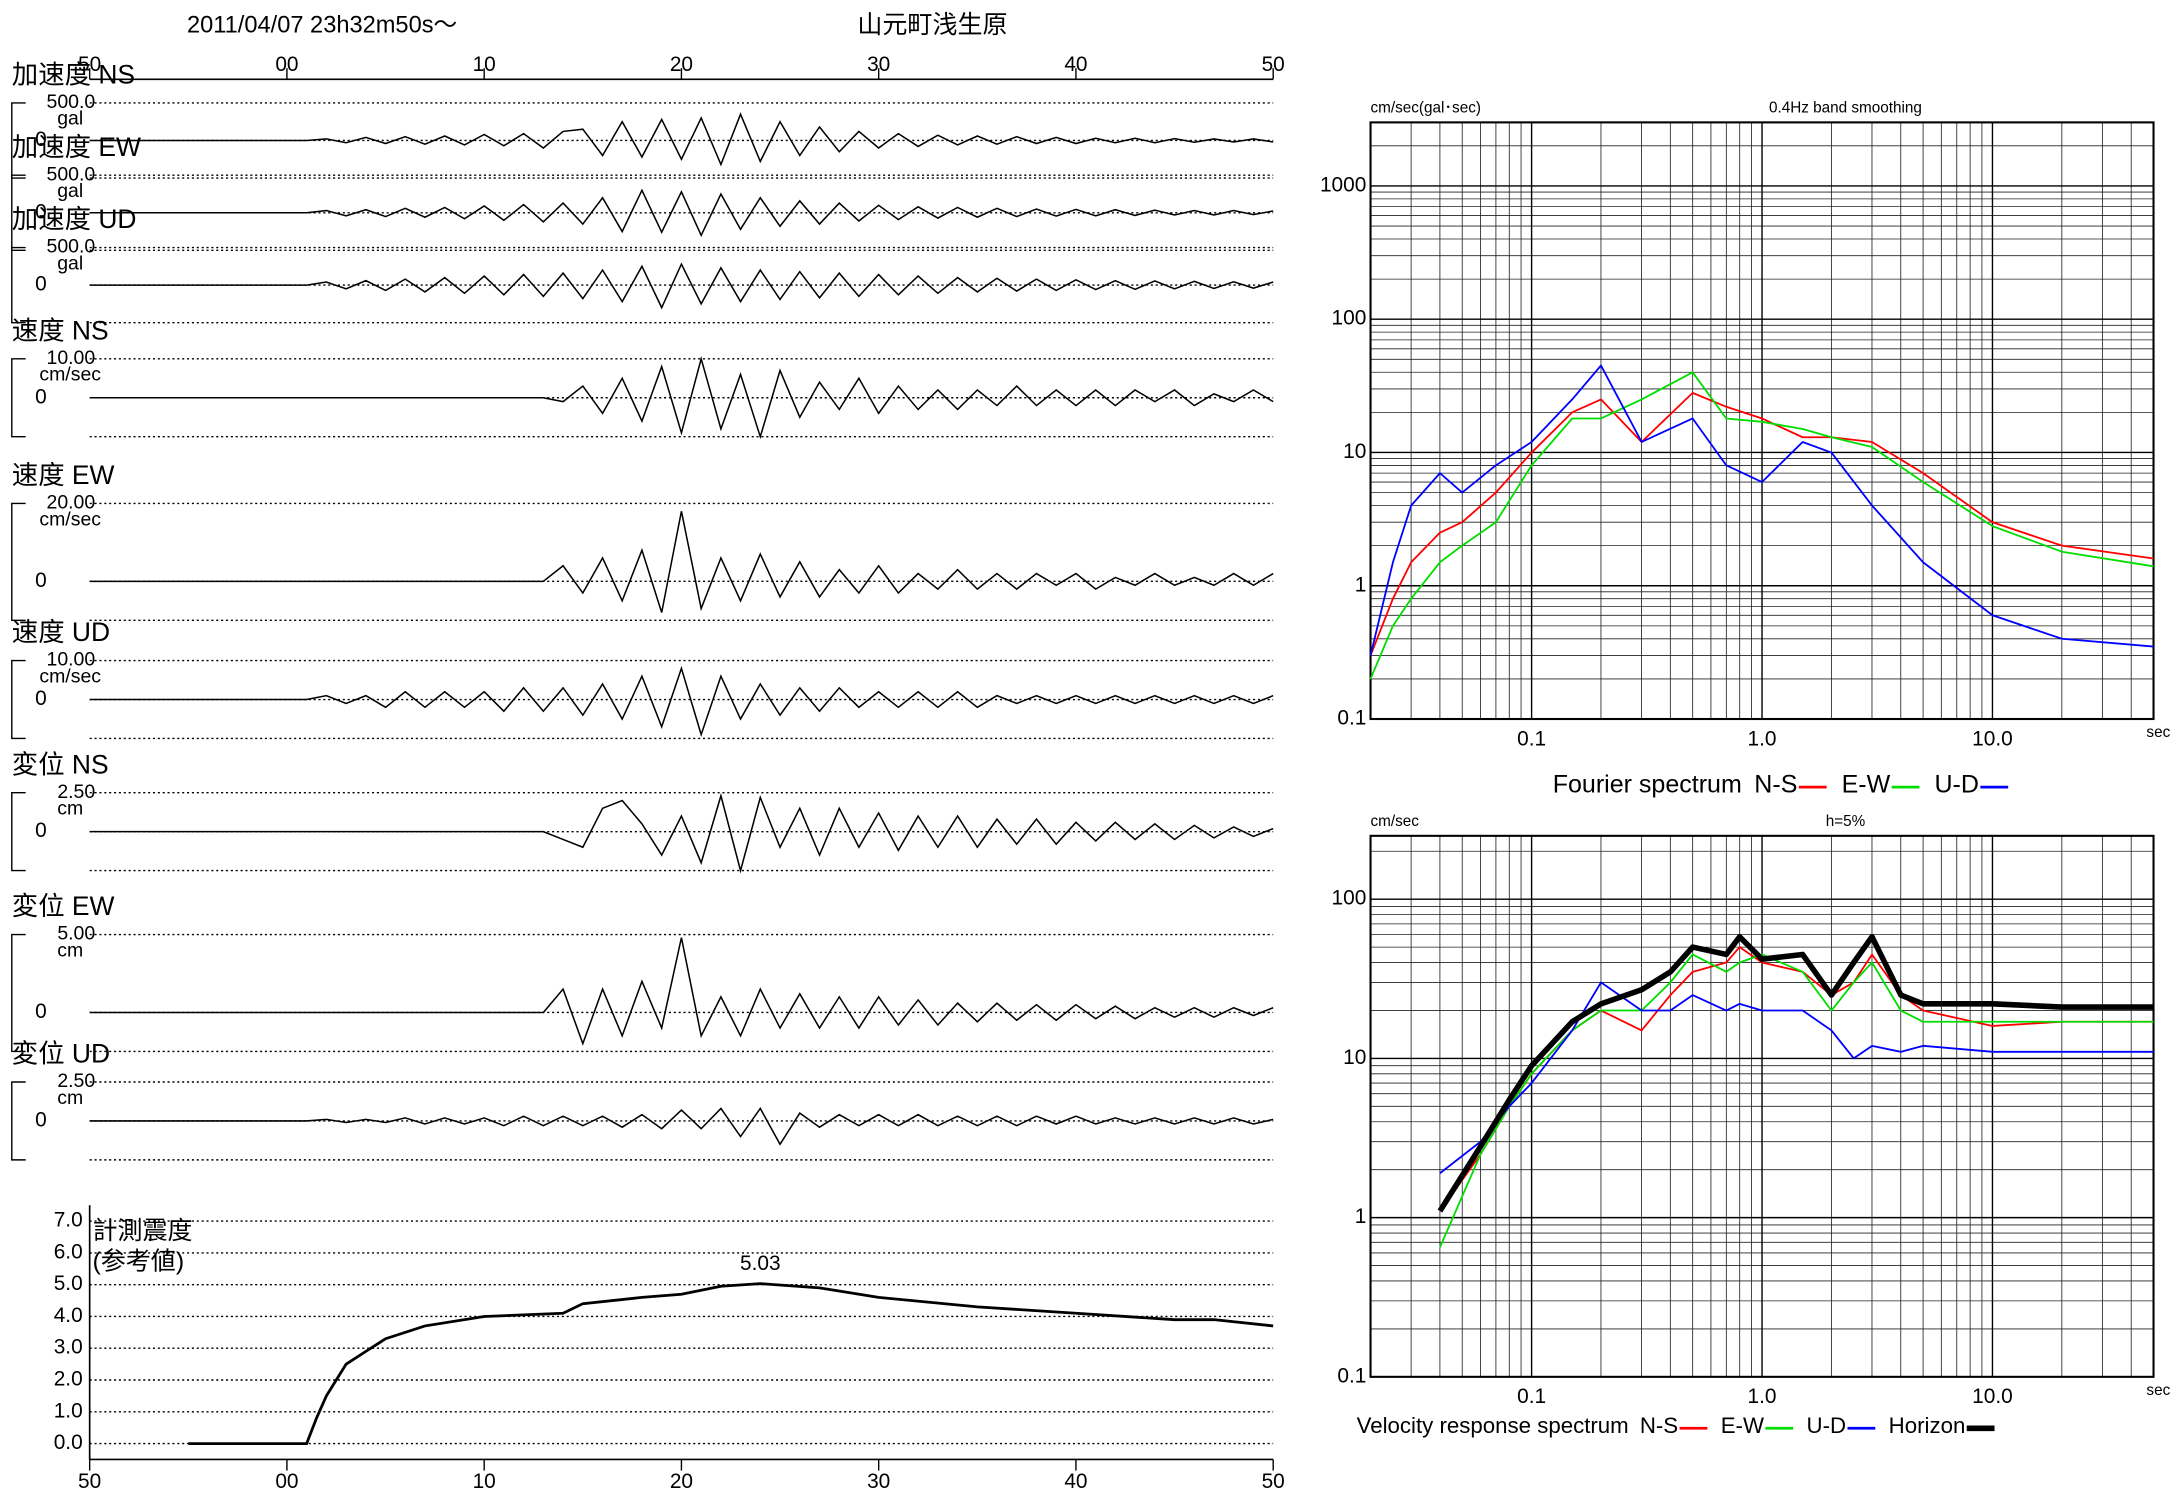 This screenshot has width=2182, height=1502. I want to click on x-tick-label: 00, so click(286, 1481).